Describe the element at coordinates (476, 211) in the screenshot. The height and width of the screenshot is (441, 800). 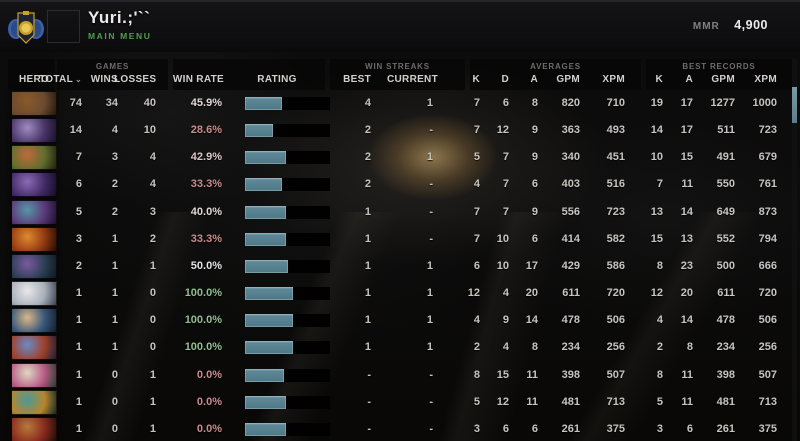
I see `avg-kills-value: 7` at that location.